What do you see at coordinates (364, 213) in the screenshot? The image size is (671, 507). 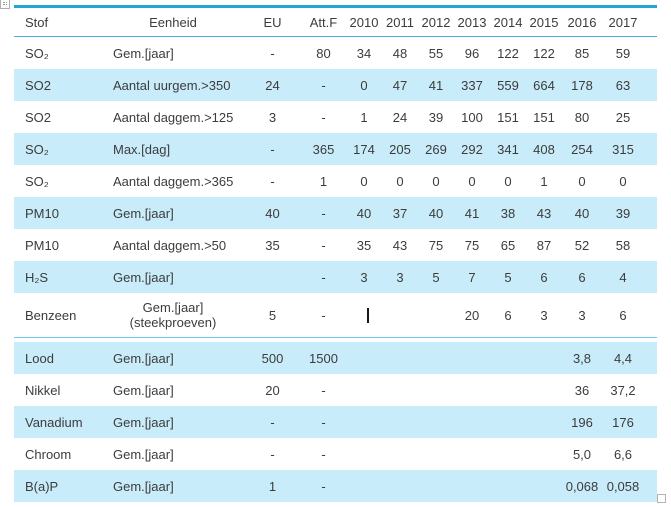 I see `cell-year-2010: 40` at bounding box center [364, 213].